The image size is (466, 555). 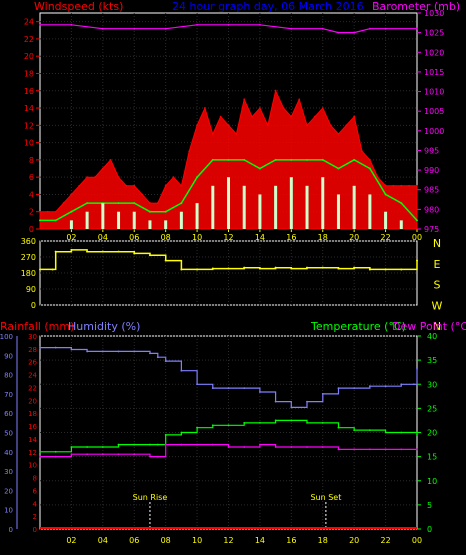 I want to click on humidity-tick-label: 70, so click(x=8, y=395).